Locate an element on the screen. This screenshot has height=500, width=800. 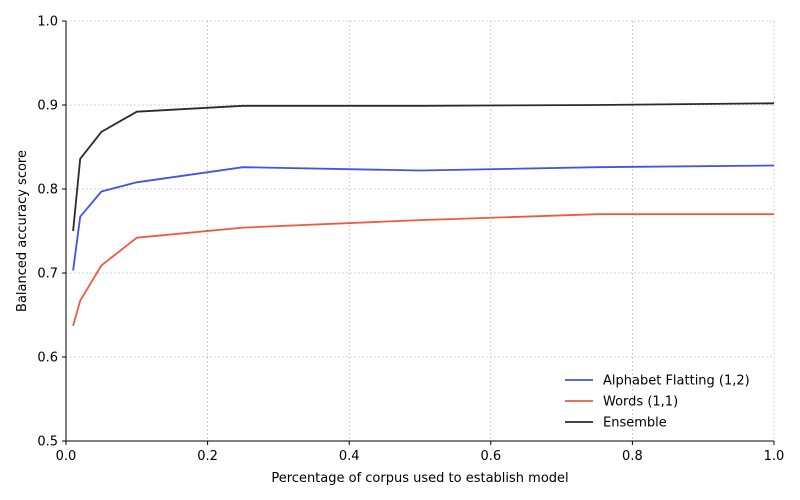
x-tick-label: 0.0 is located at coordinates (66, 456).